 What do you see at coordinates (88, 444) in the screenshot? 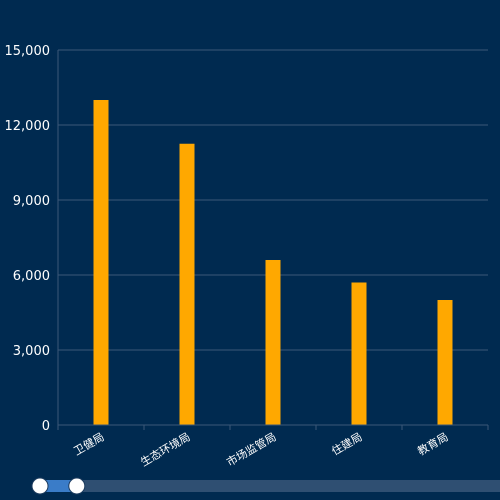
I see `x-tick-label: 卫健局` at bounding box center [88, 444].